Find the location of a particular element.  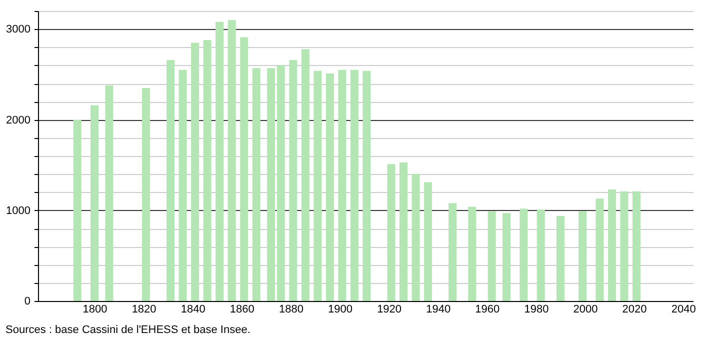

x-tick-label: 1980 is located at coordinates (536, 310).